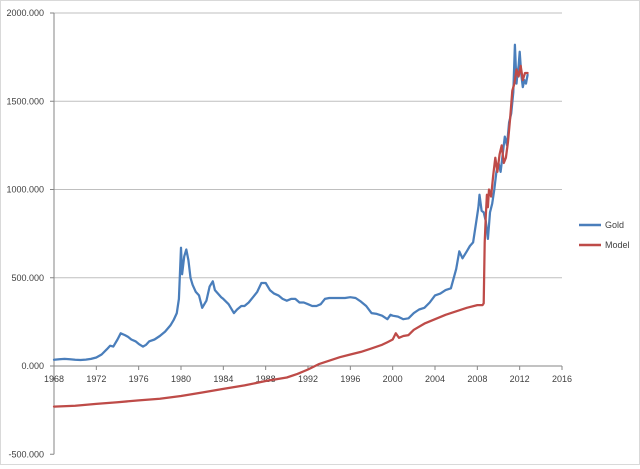 The width and height of the screenshot is (640, 469). I want to click on y-tick-label: 2000.000, so click(25, 13).